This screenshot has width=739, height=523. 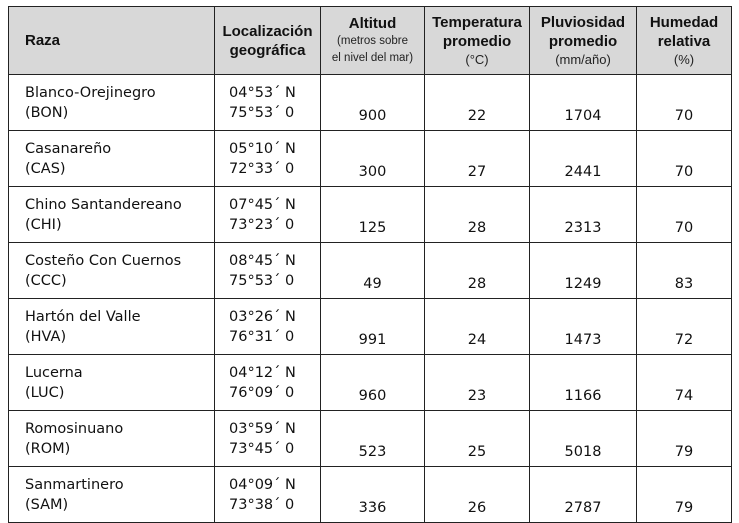 What do you see at coordinates (267, 214) in the screenshot?
I see `localizacion-cell: 07°45´ N 73°23´ 0` at bounding box center [267, 214].